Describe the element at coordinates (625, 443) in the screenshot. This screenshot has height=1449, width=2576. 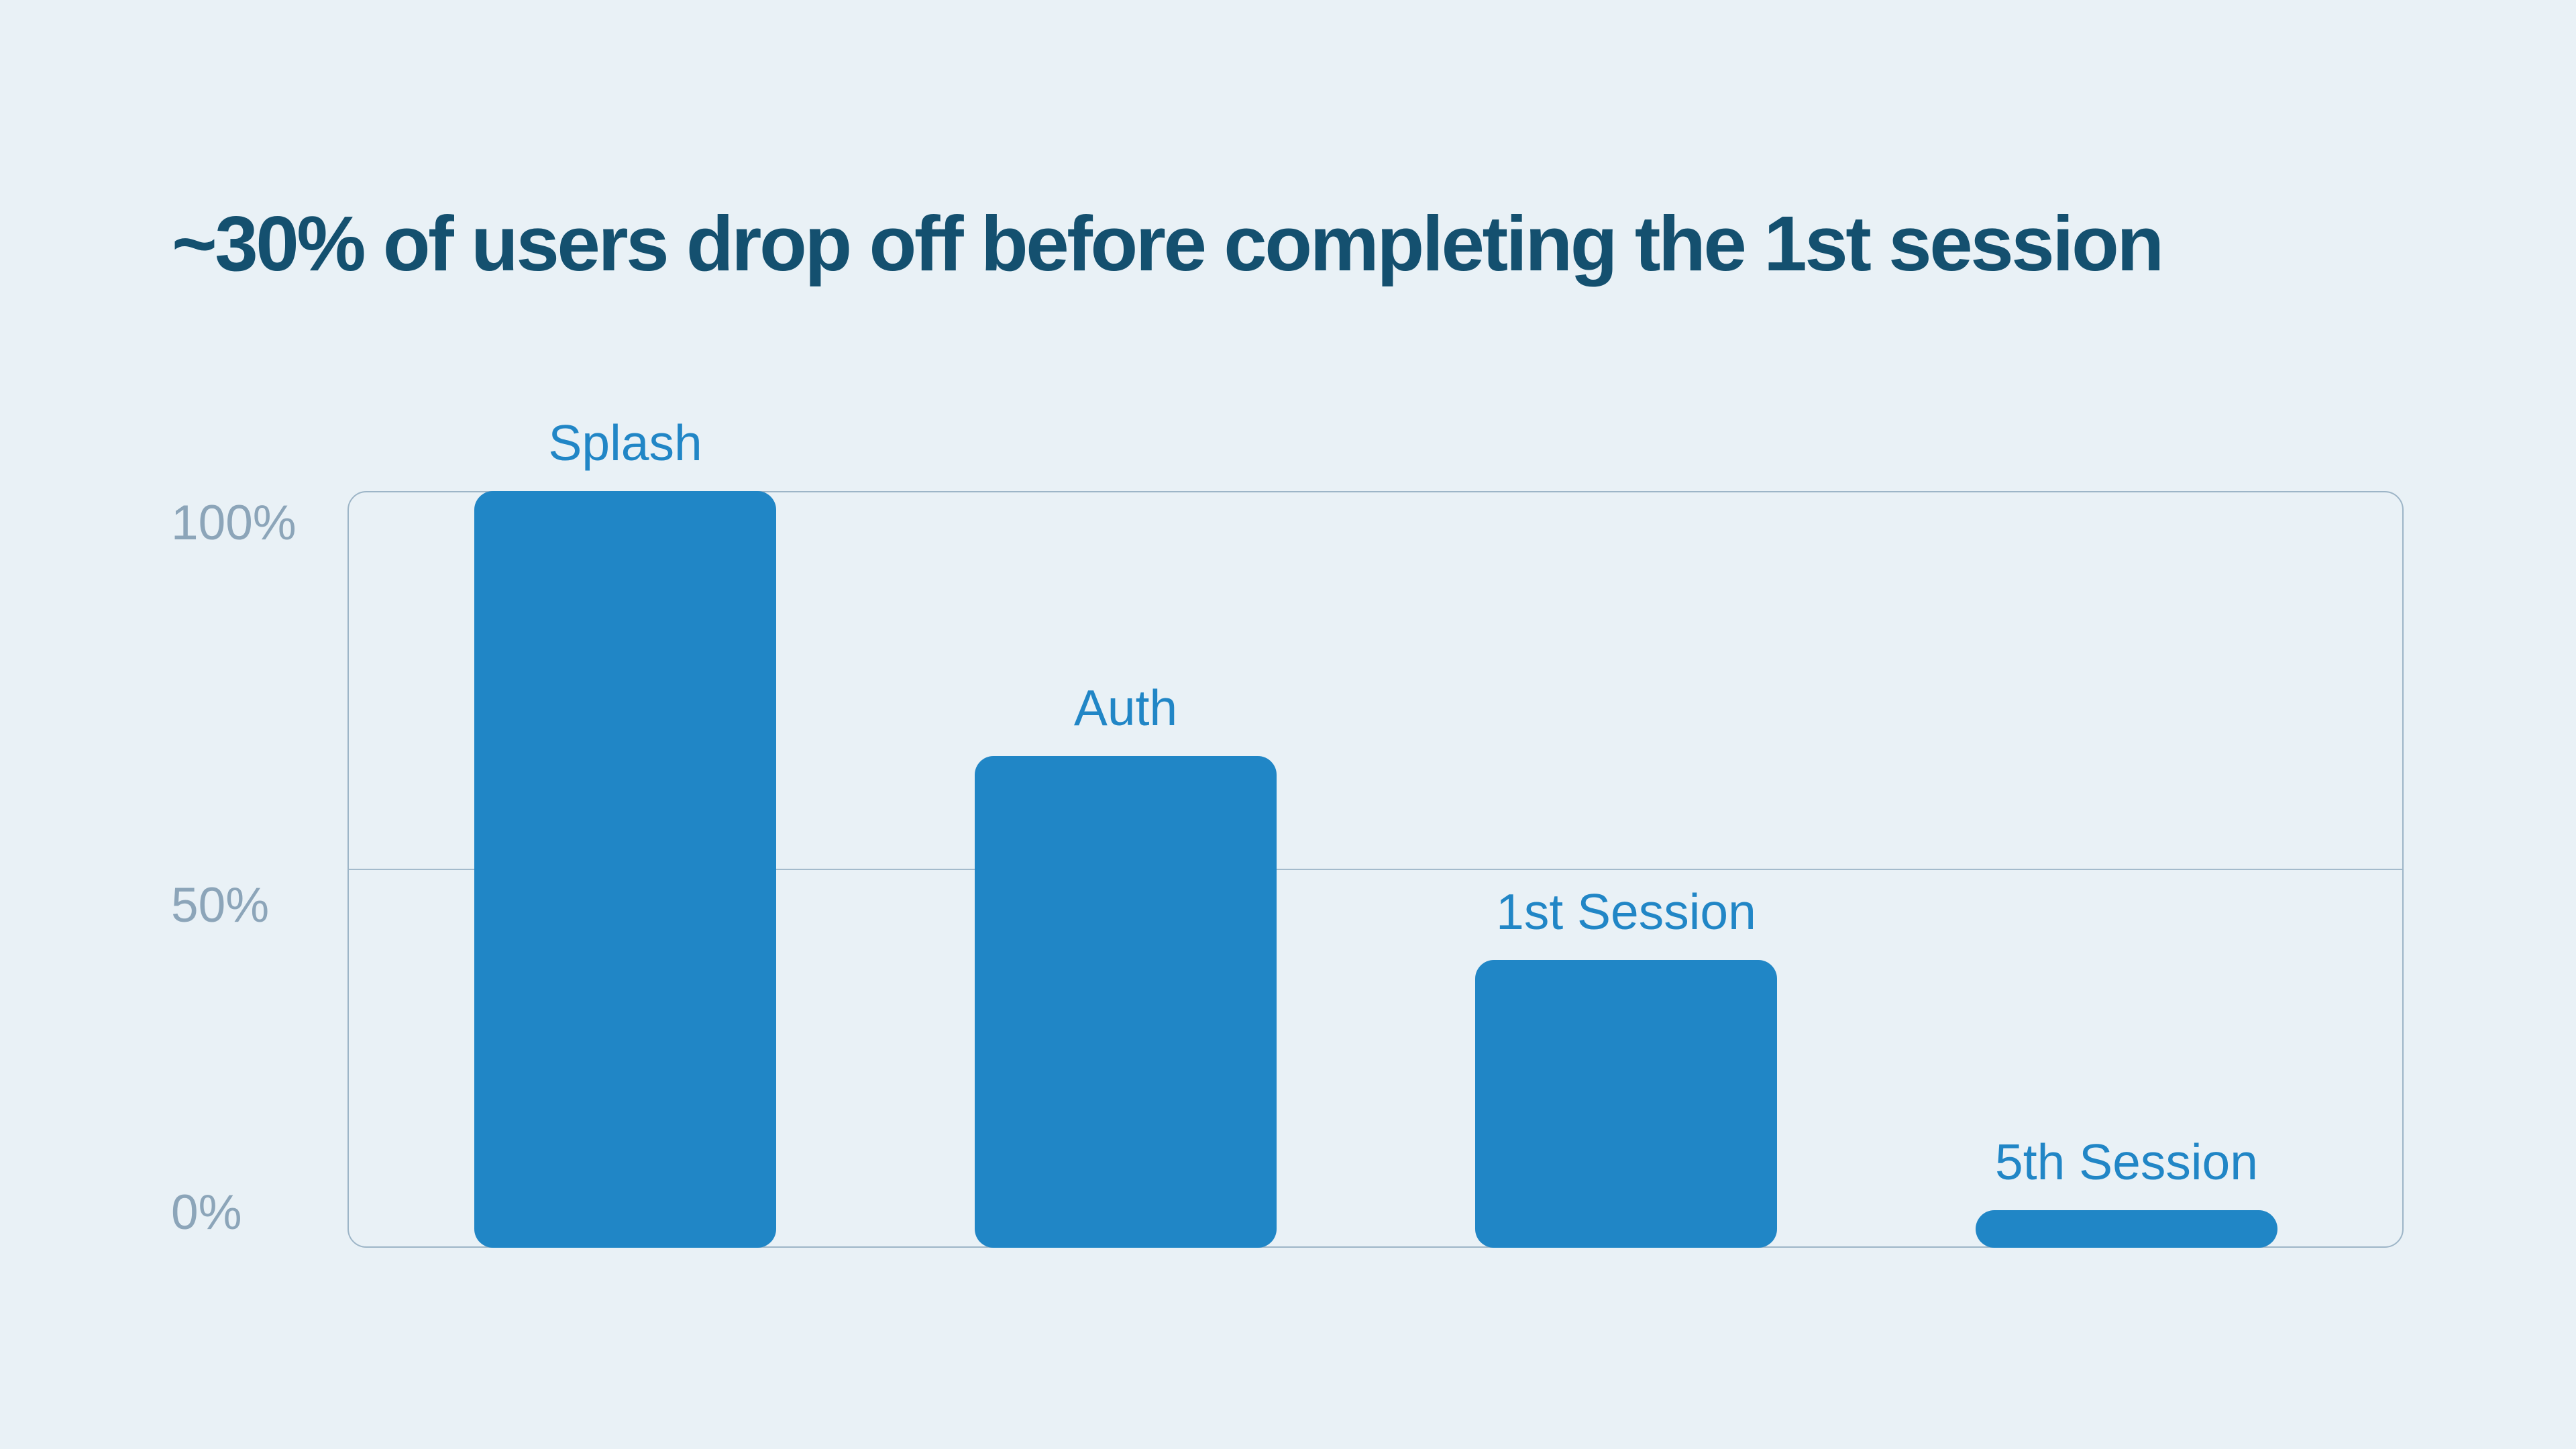
I see `bar-label-splash: Splash` at that location.